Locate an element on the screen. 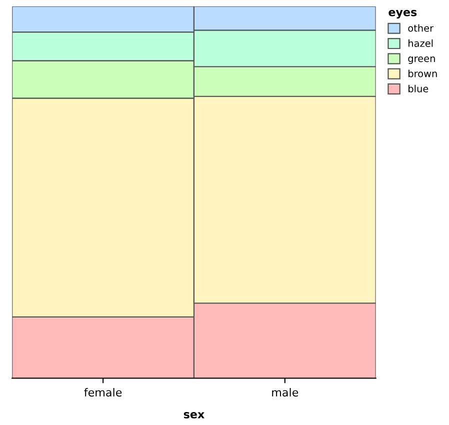 The image size is (449, 425). legend-label: blue is located at coordinates (418, 88).